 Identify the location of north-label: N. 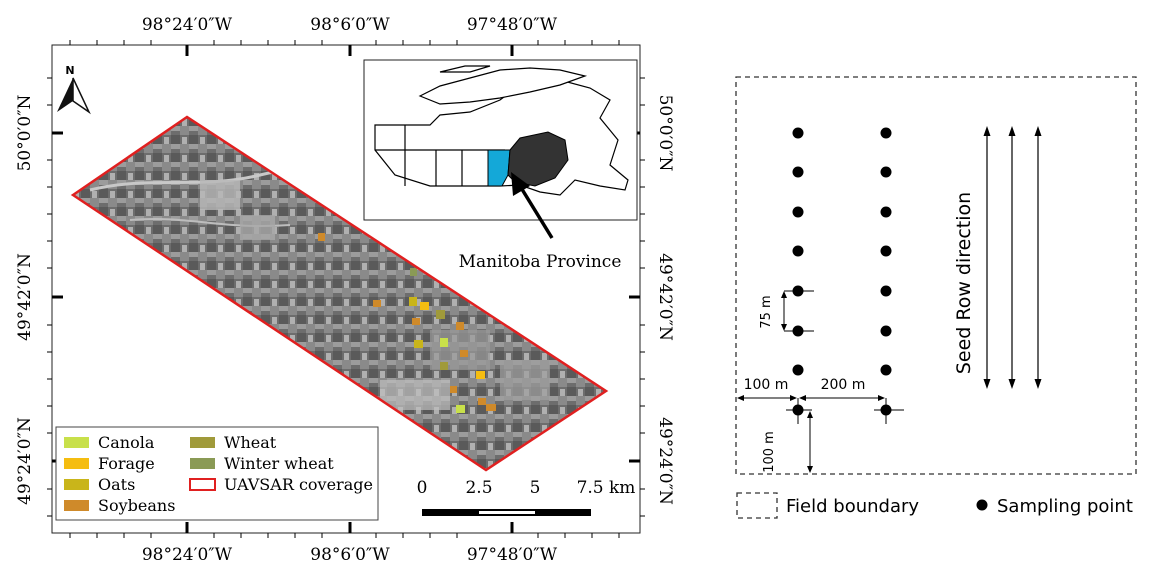
(69, 70).